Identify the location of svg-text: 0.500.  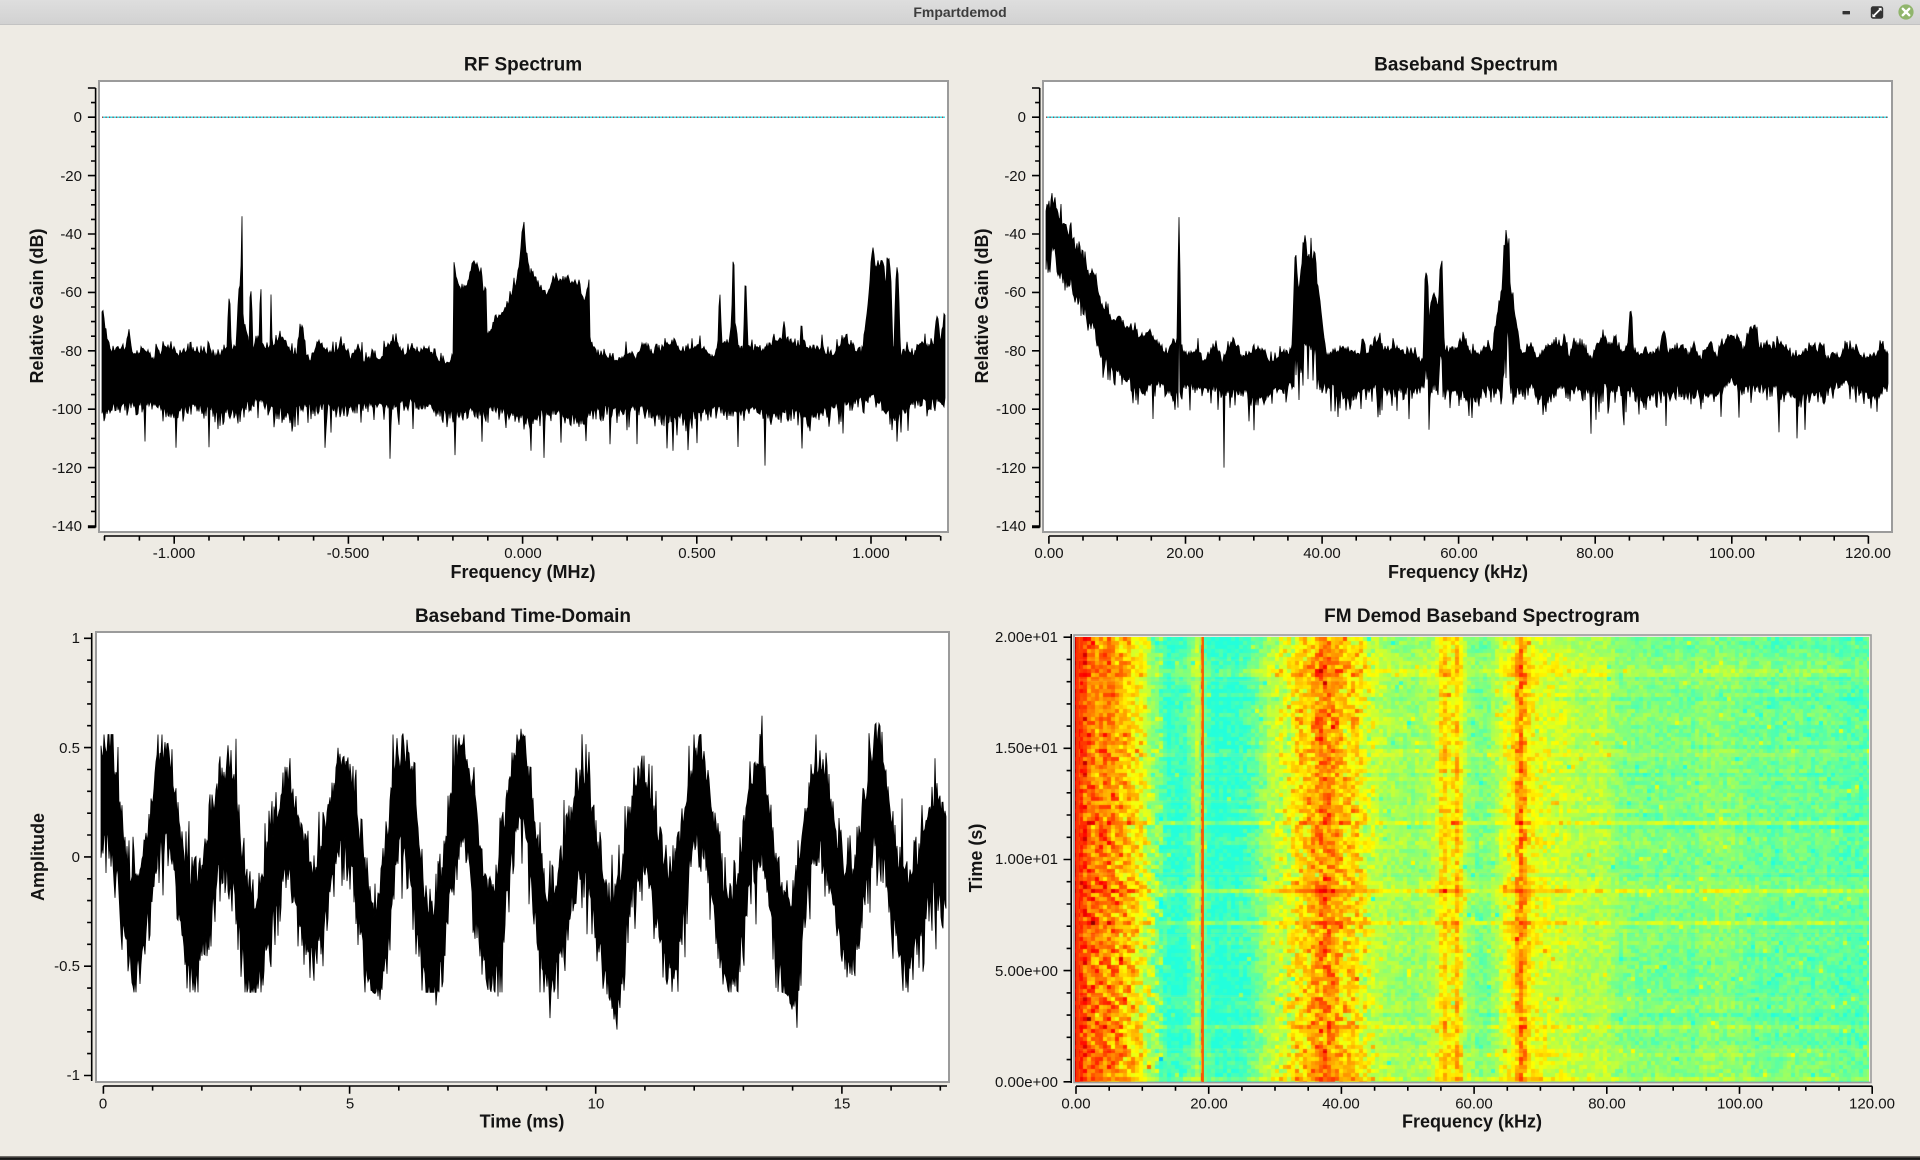
(697, 553).